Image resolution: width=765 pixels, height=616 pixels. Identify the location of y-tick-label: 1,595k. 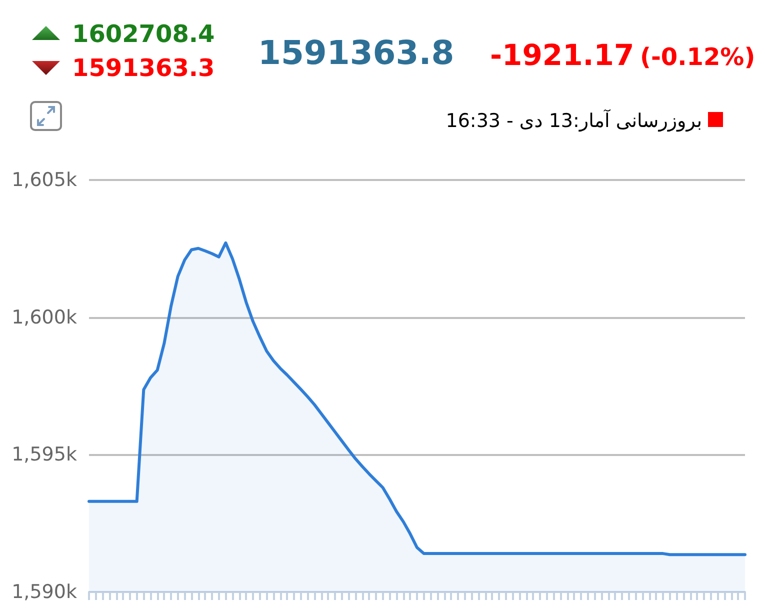
(44, 455).